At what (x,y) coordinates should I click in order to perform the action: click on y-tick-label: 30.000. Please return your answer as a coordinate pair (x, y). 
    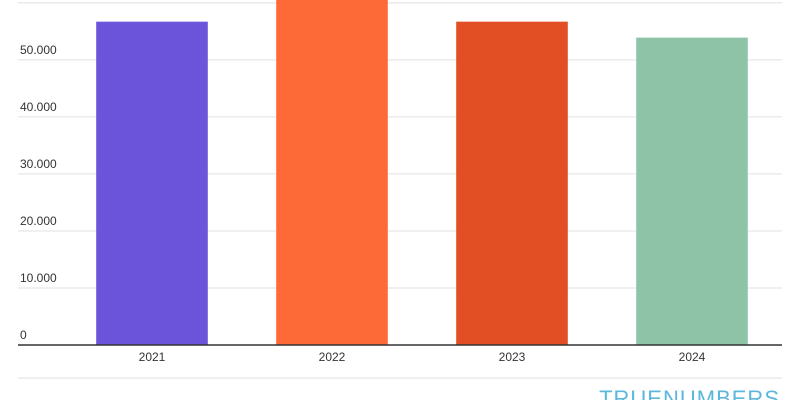
    Looking at the image, I should click on (38, 164).